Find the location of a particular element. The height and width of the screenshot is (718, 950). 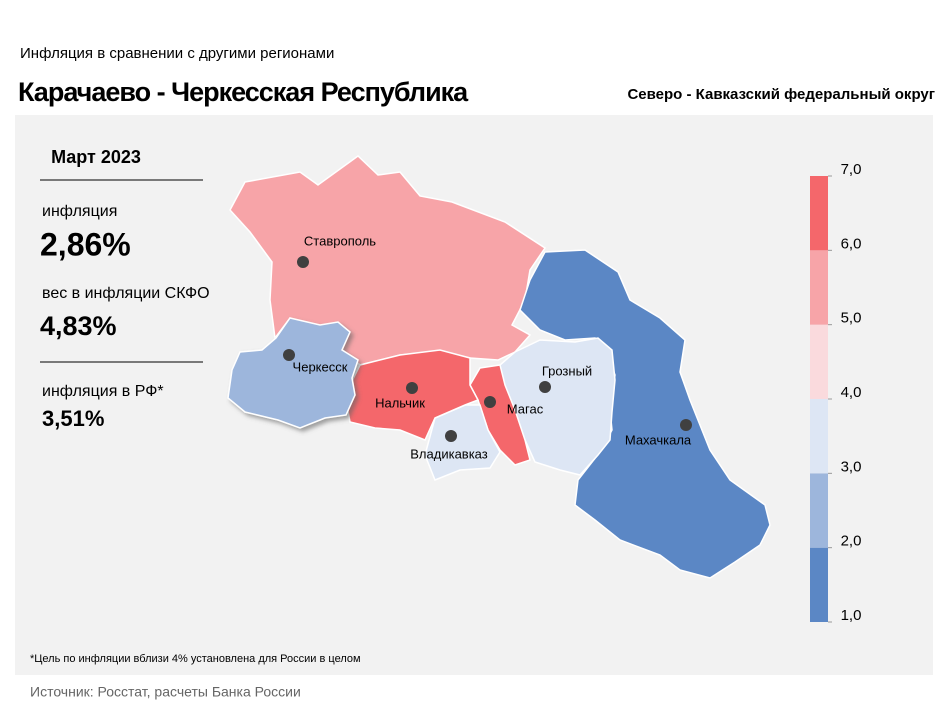

stat-value: 4,83% is located at coordinates (78, 326).